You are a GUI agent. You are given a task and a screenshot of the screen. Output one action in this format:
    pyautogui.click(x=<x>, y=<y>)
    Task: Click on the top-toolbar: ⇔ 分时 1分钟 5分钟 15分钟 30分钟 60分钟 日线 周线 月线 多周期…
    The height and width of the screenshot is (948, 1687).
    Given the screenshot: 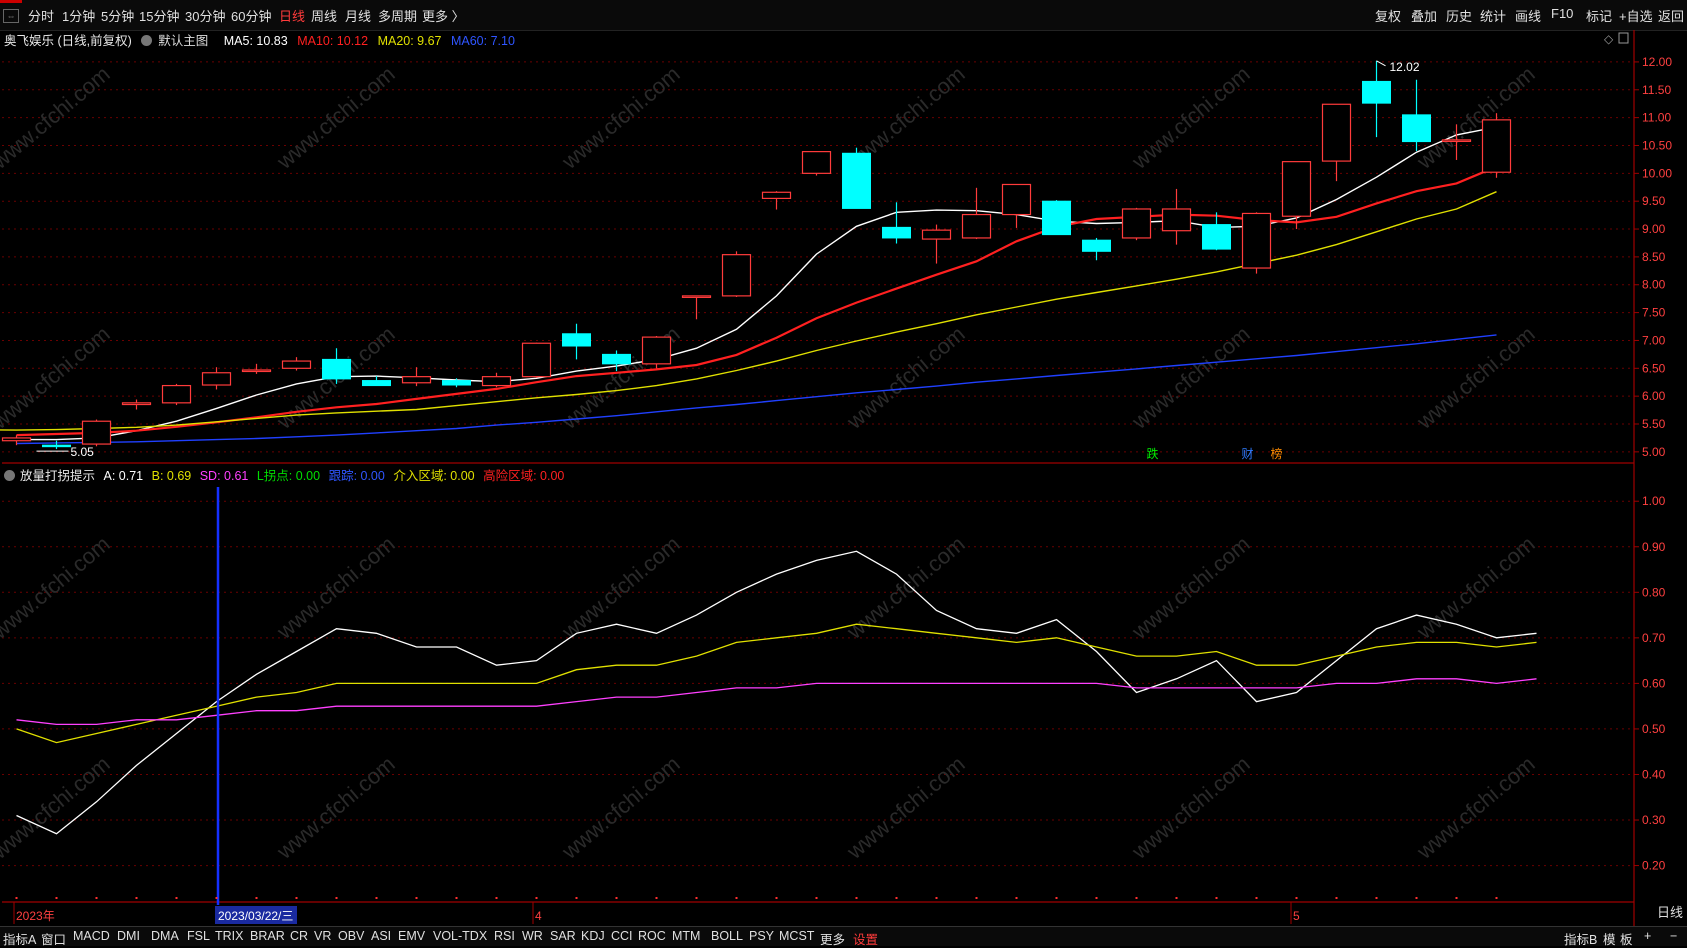 What is the action you would take?
    pyautogui.click(x=843, y=15)
    